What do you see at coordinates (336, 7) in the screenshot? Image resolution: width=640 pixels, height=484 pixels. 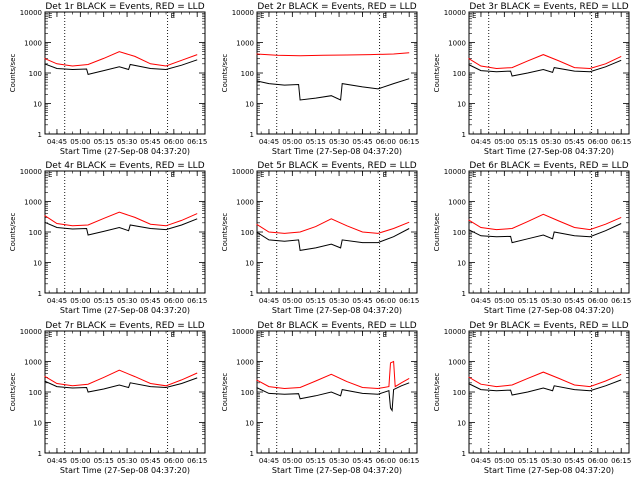 I see `panel-title: Det 2r BLACK = Events, RED = LLD` at bounding box center [336, 7].